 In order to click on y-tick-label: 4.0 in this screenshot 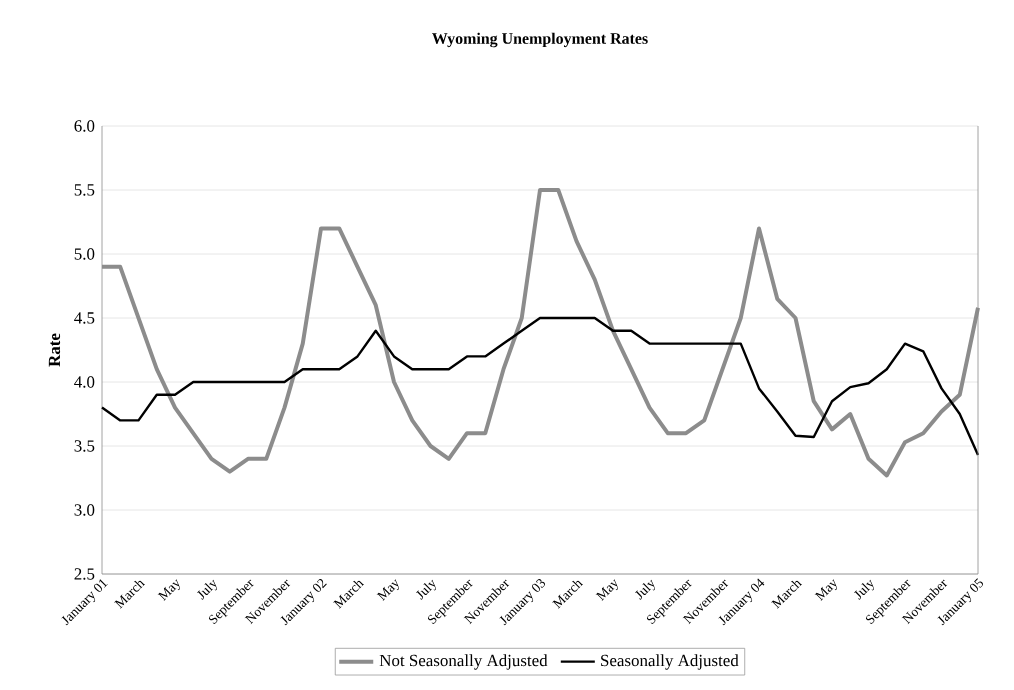, I will do `click(84, 382)`.